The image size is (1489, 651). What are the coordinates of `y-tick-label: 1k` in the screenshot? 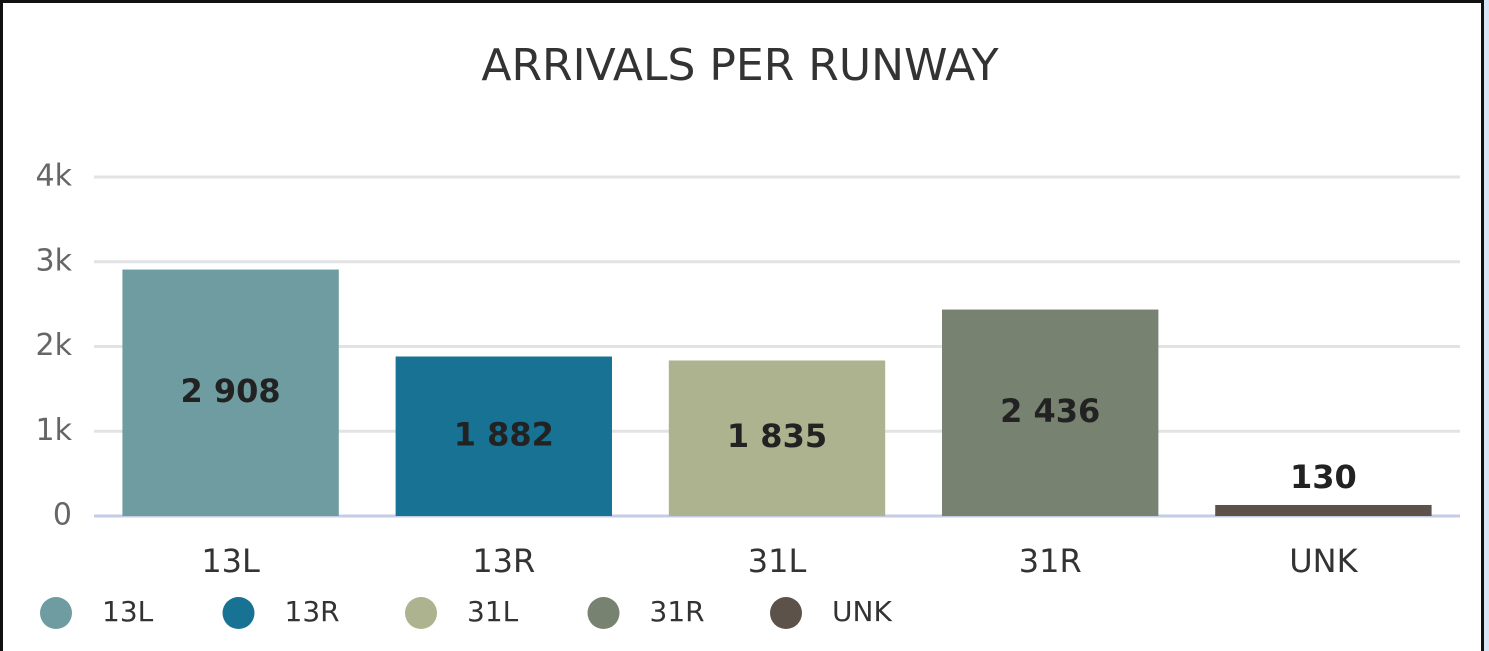 It's located at (54, 430).